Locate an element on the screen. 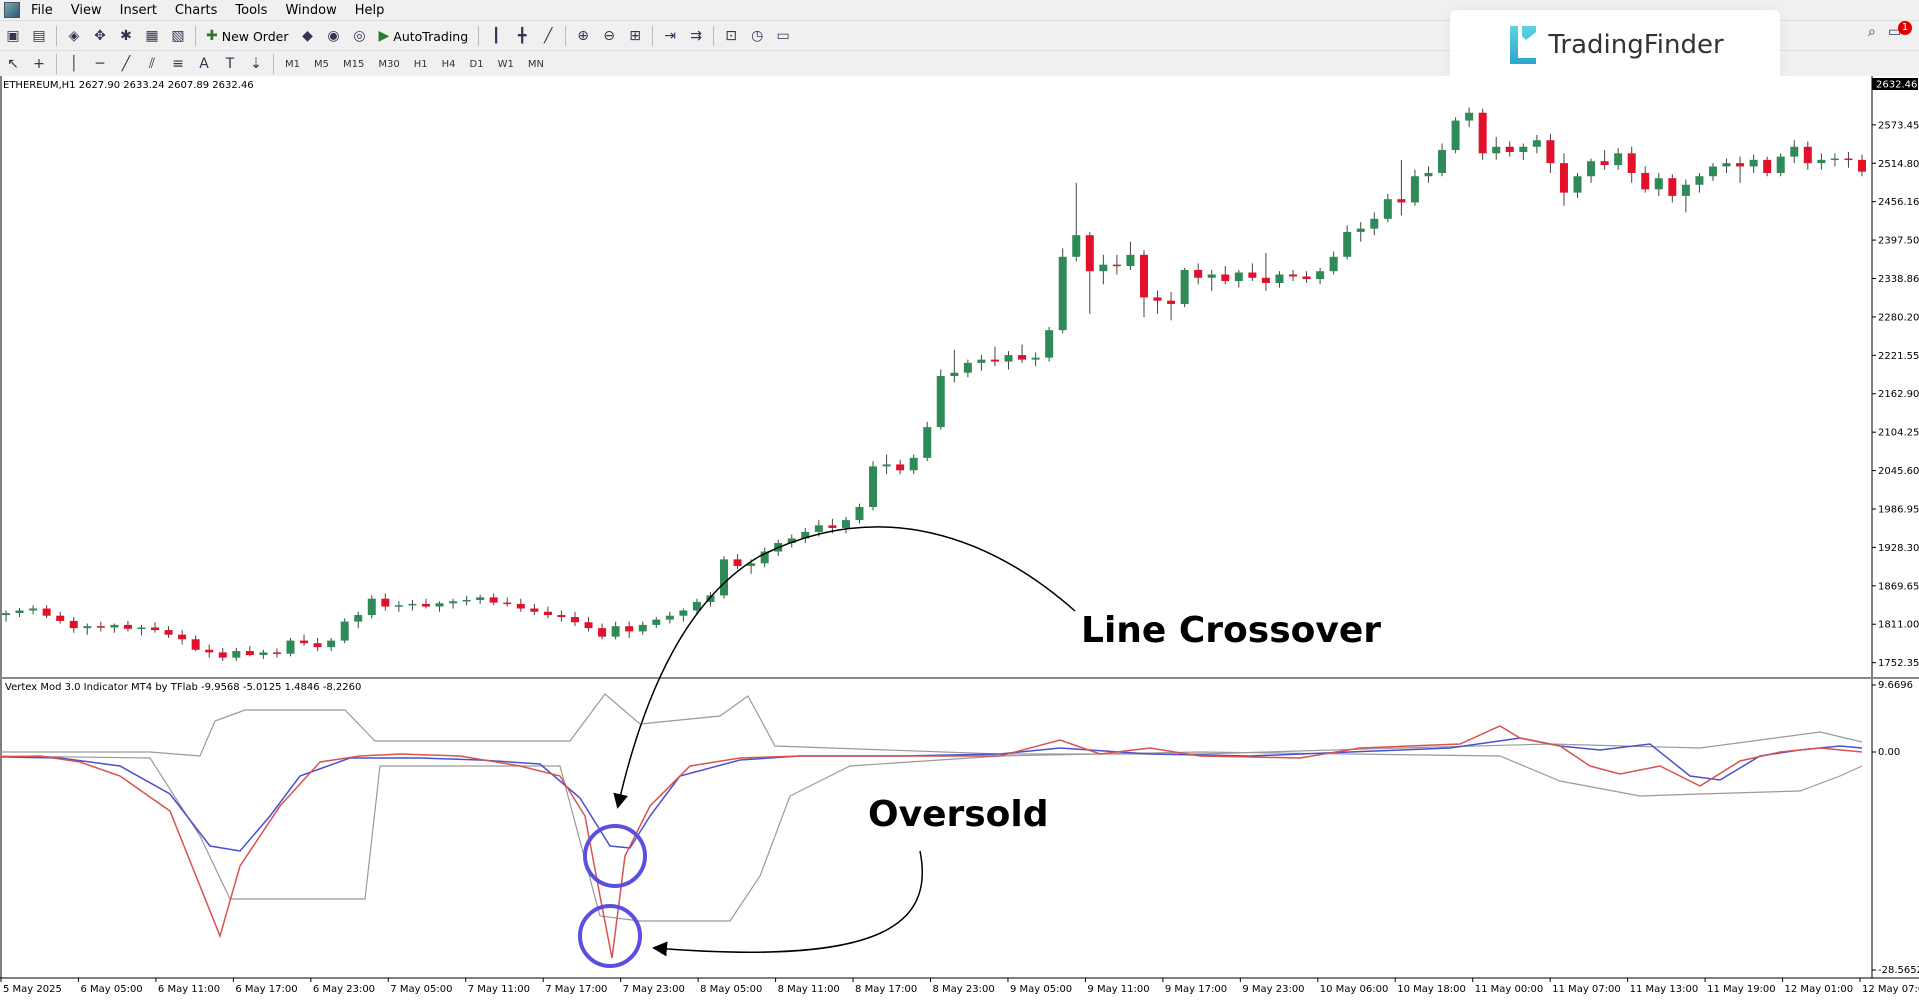  templates-icon: ▭ is located at coordinates (783, 36).